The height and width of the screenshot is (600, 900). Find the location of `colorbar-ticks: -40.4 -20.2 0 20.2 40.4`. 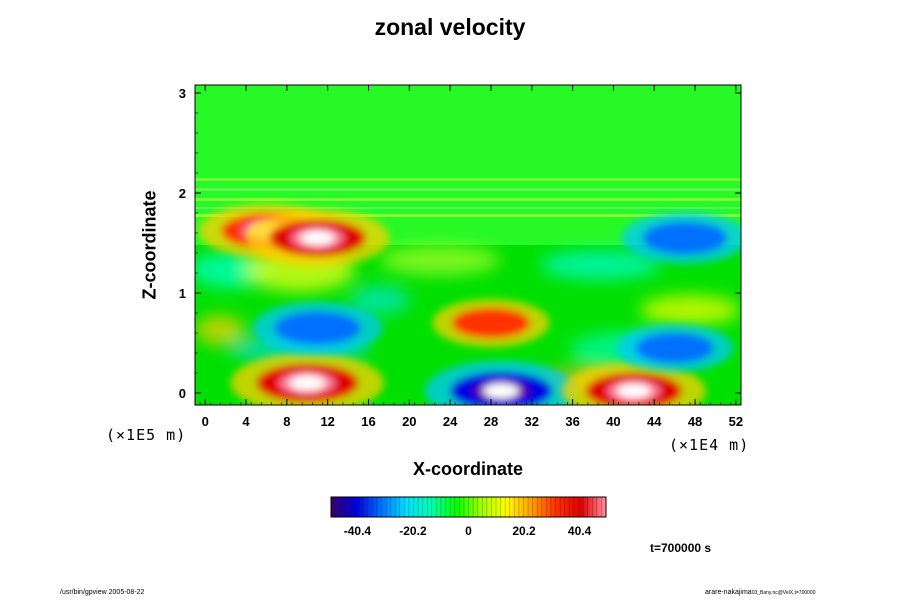

colorbar-ticks: -40.4 -20.2 0 20.2 40.4 is located at coordinates (468, 517).